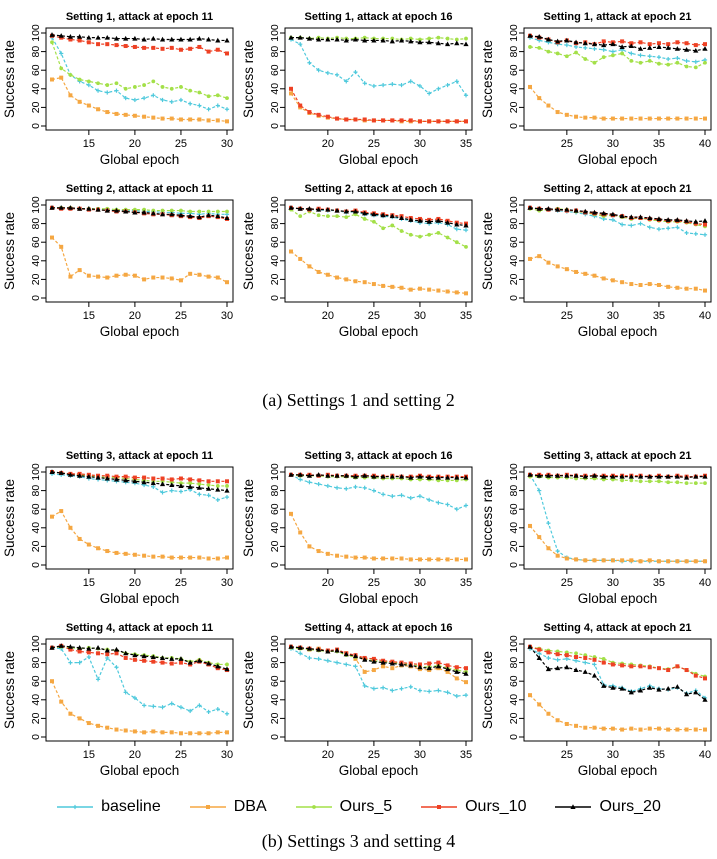 Image resolution: width=717 pixels, height=859 pixels. I want to click on chart-title: Setting 2, attack at epoch 21, so click(618, 189).